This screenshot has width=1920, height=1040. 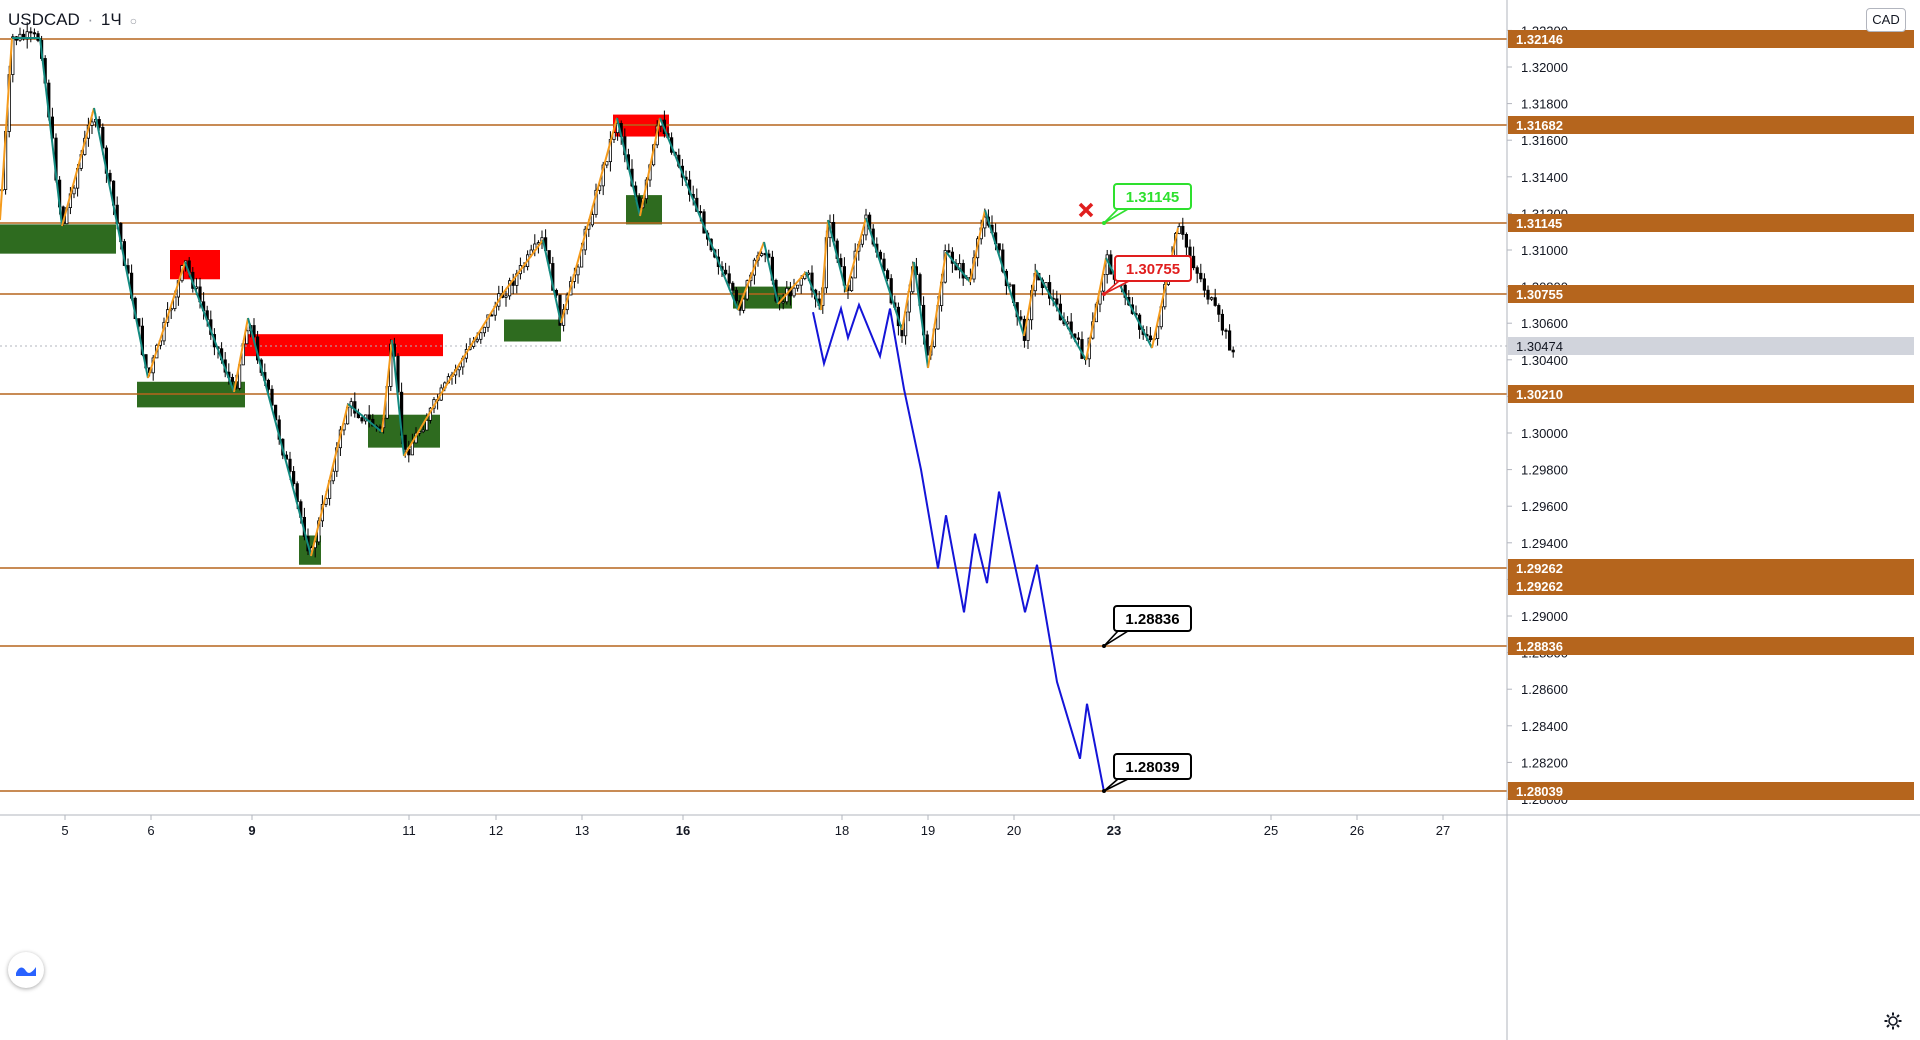 I want to click on settings-gear-icon, so click(x=1893, y=1021).